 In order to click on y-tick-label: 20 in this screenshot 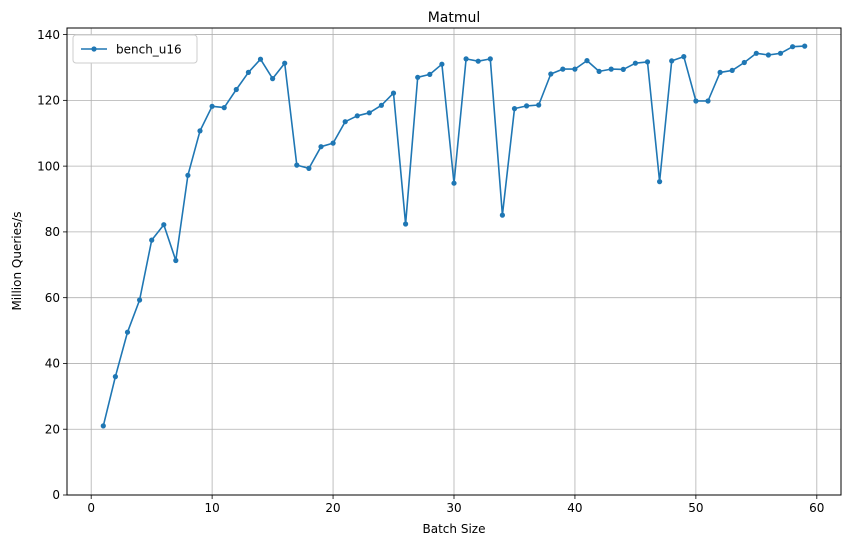, I will do `click(52, 429)`.